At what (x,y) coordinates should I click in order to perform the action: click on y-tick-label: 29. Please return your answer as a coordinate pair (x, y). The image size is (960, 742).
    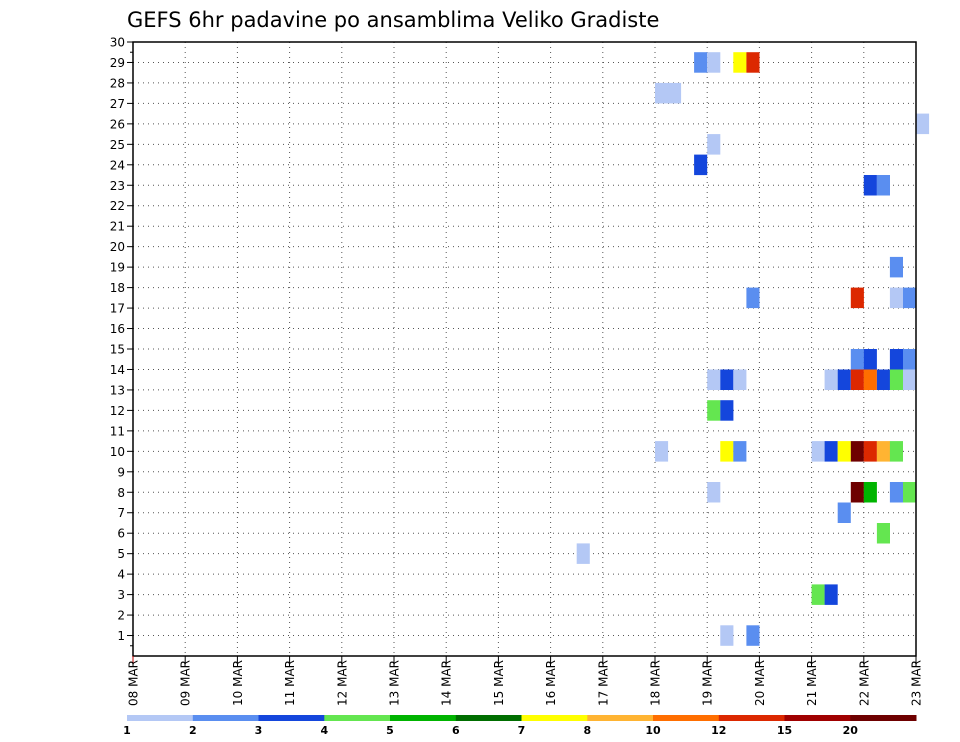
    Looking at the image, I should click on (117, 63).